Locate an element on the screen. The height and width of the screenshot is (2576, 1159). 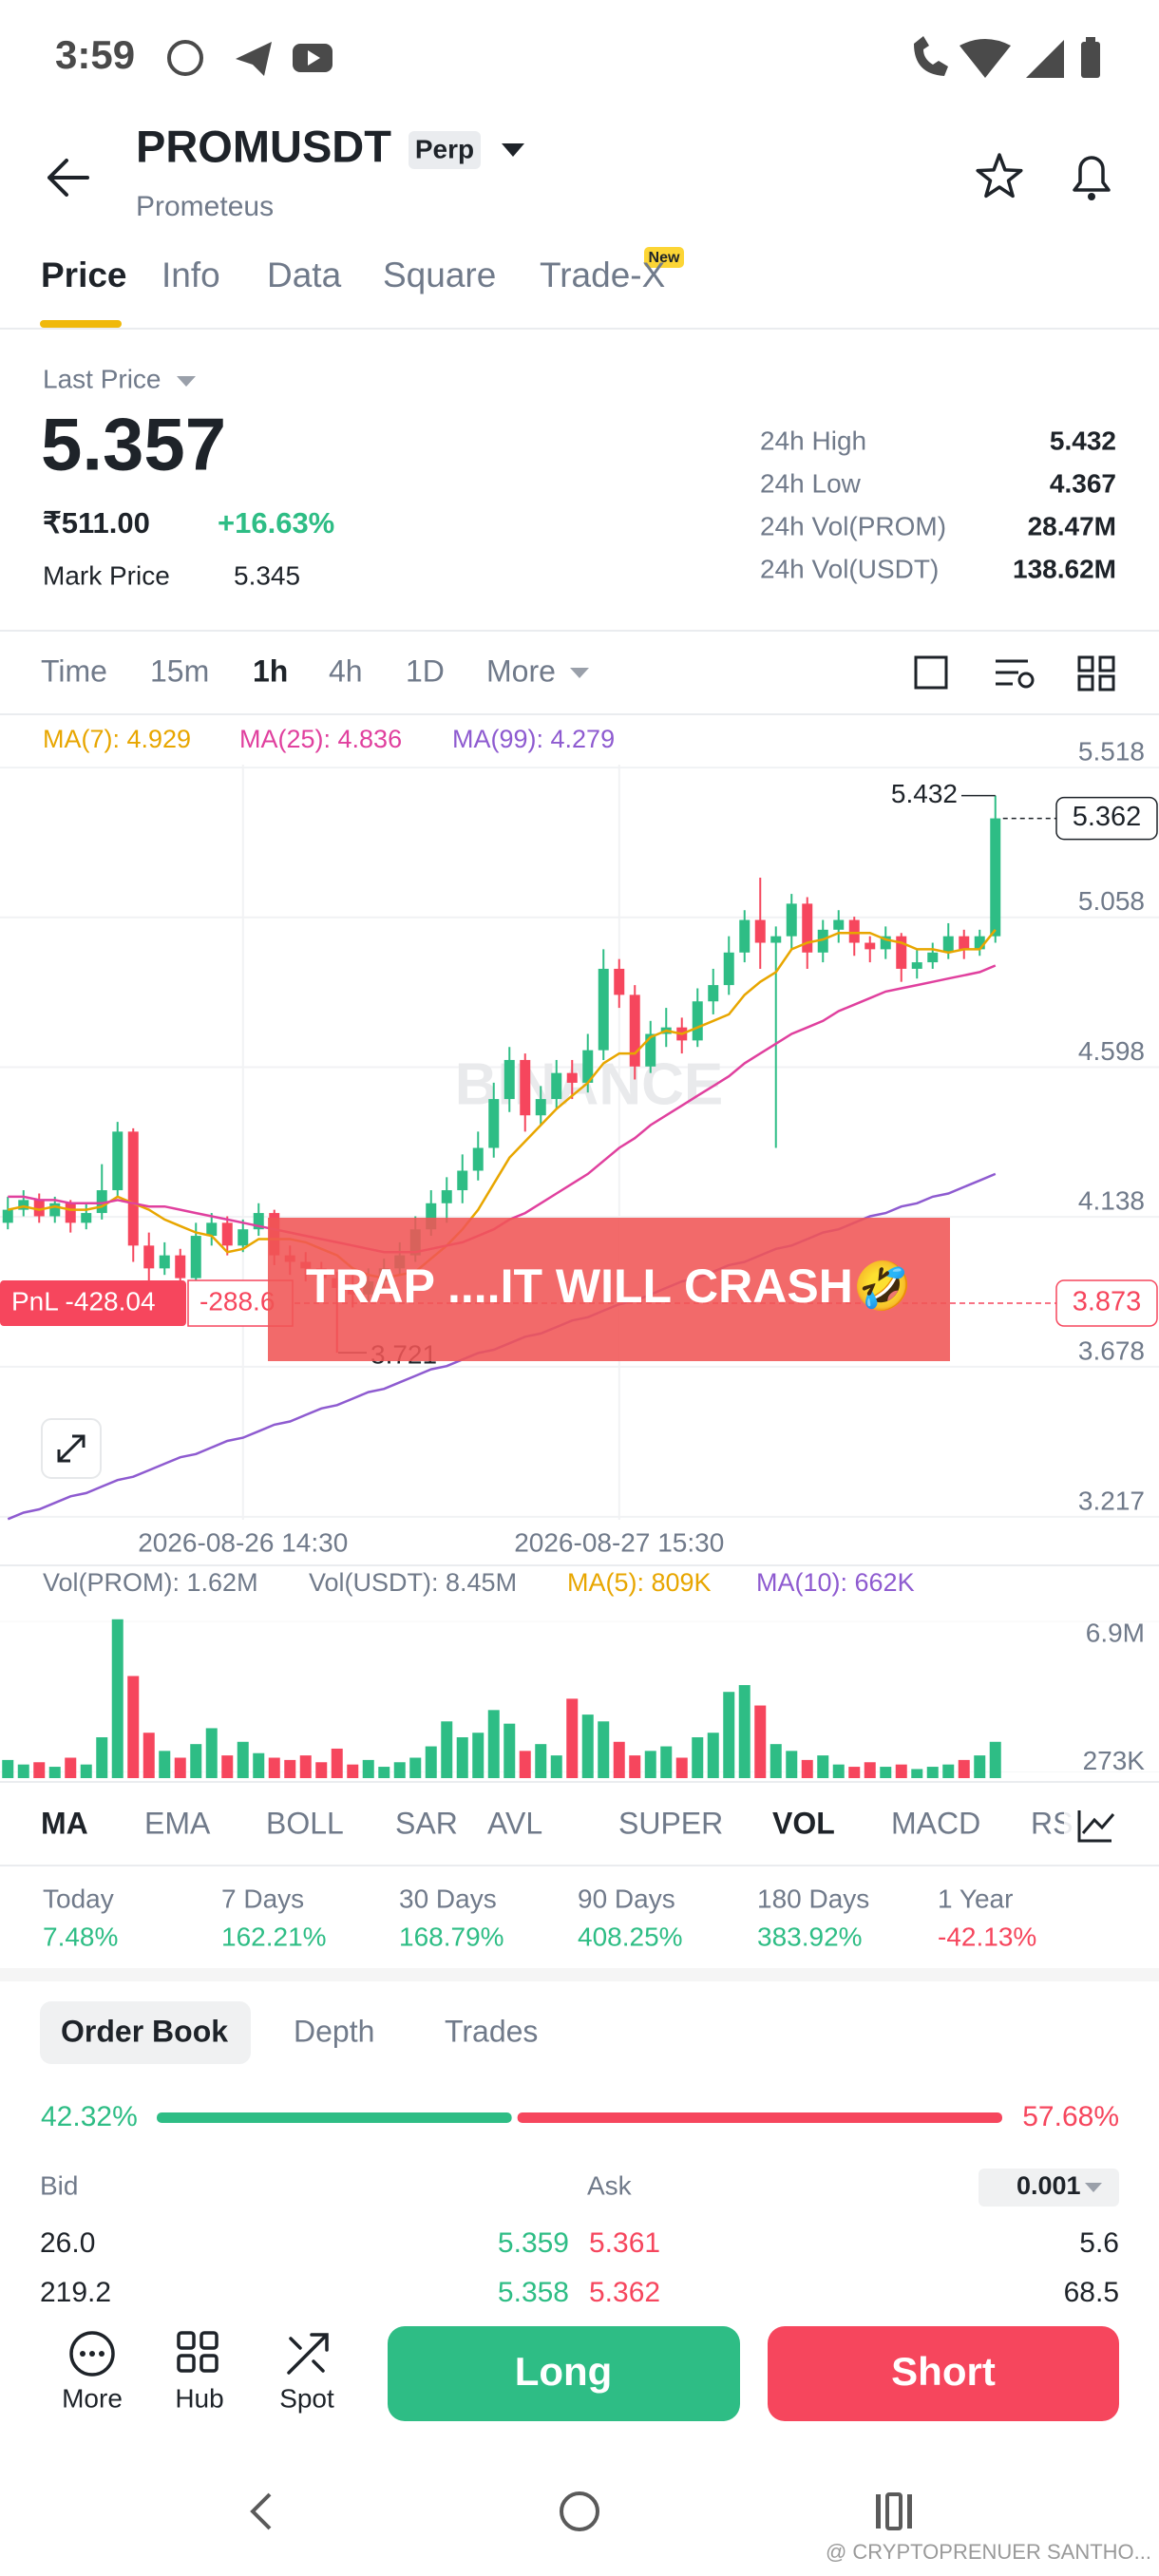
nav-back is located at coordinates (261, 2511).